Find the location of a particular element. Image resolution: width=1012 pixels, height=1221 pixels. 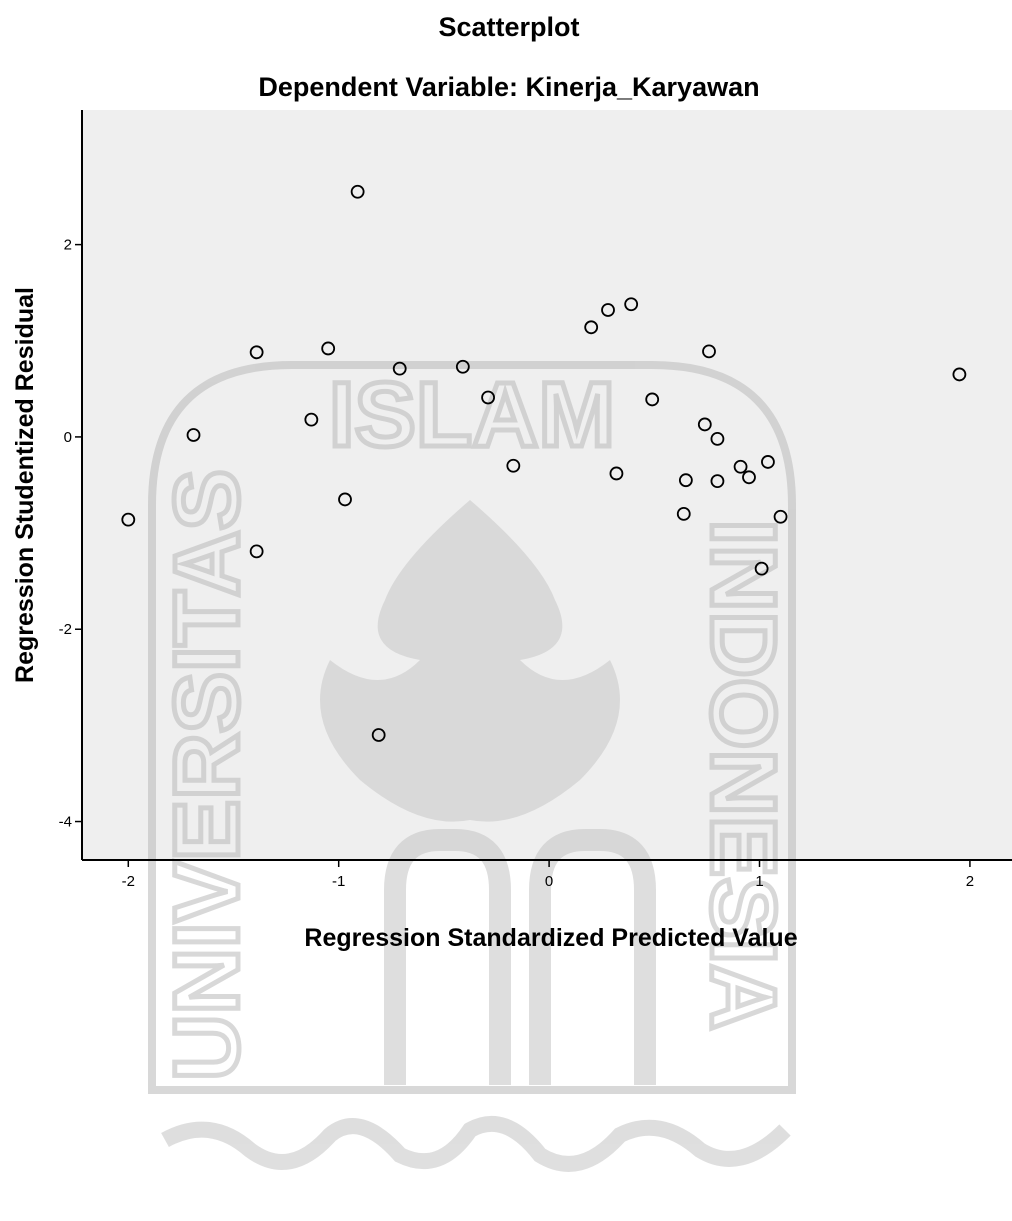

y-tick-label: -4 is located at coordinates (65, 822).